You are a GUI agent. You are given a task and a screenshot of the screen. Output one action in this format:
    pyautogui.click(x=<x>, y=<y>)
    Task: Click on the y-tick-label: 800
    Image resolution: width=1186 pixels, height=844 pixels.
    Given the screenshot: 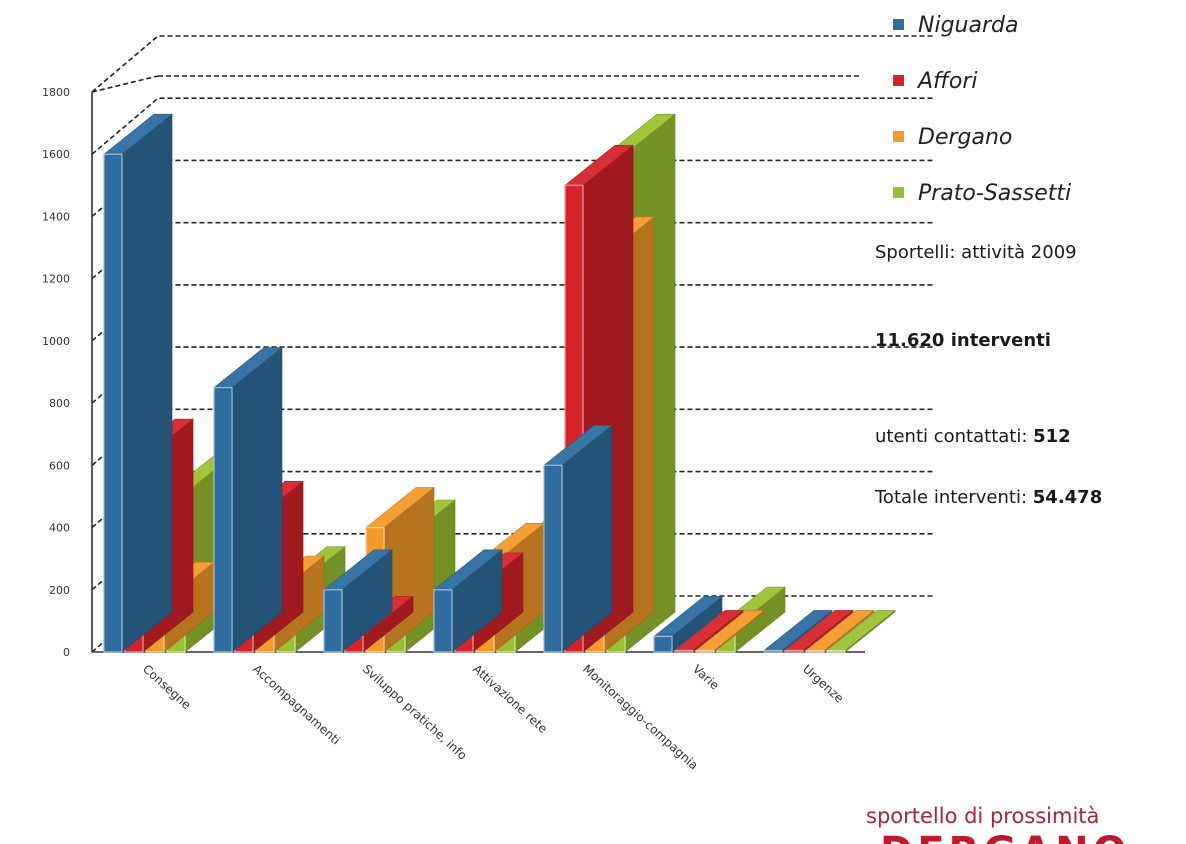 What is the action you would take?
    pyautogui.click(x=59, y=403)
    